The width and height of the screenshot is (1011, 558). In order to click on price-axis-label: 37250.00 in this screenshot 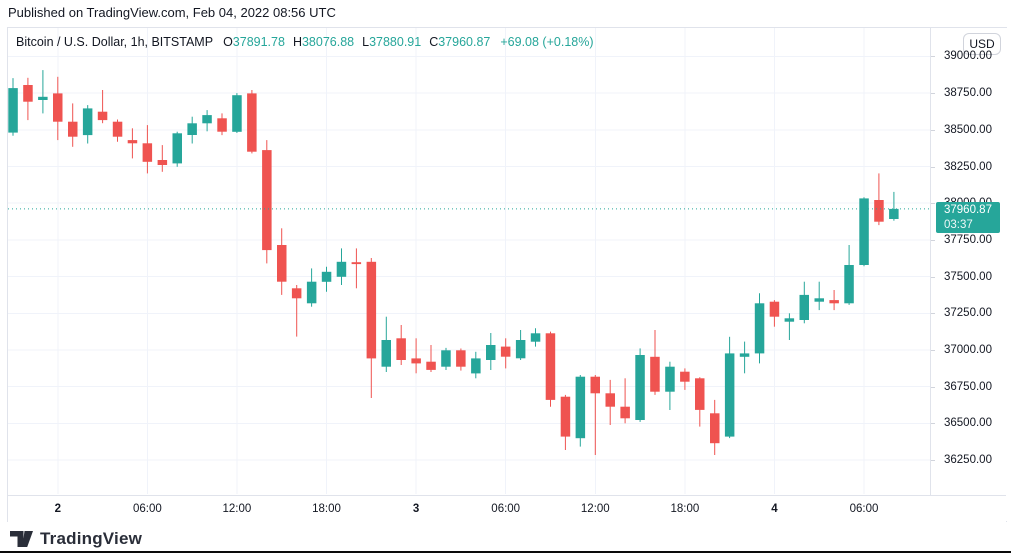, I will do `click(968, 313)`.